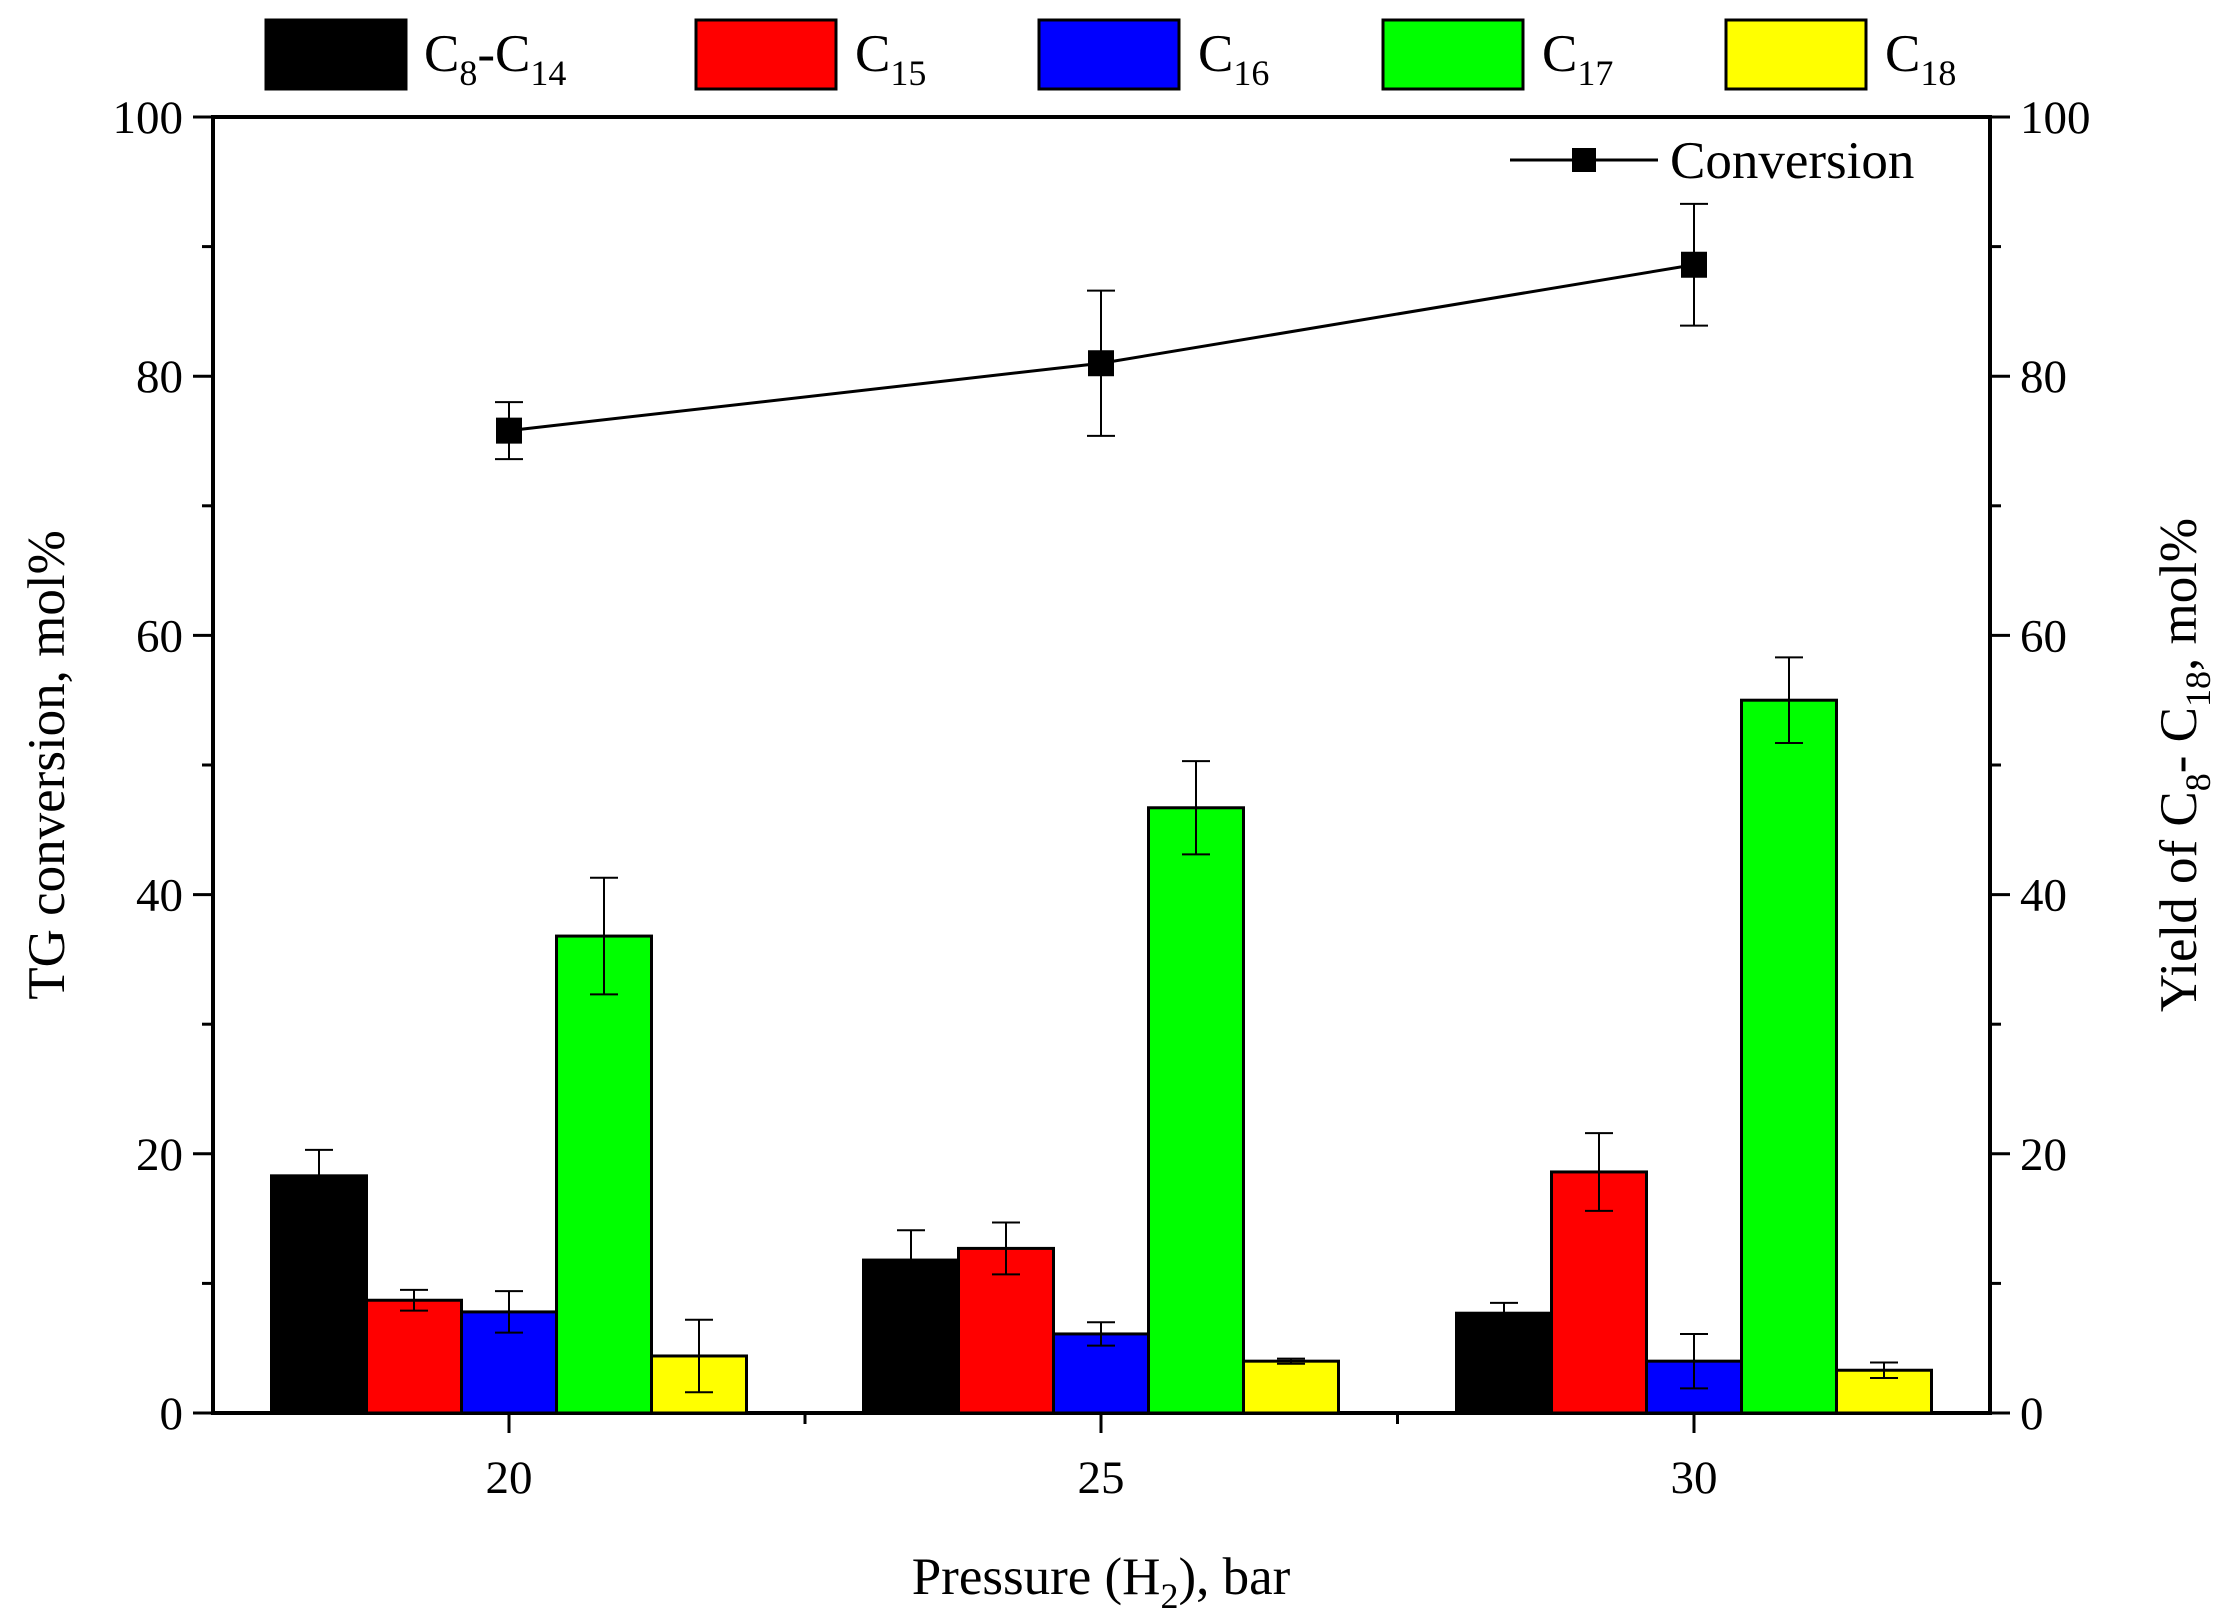 The image size is (2229, 1623). I want to click on left-tick-label-0: 0, so click(172, 1414).